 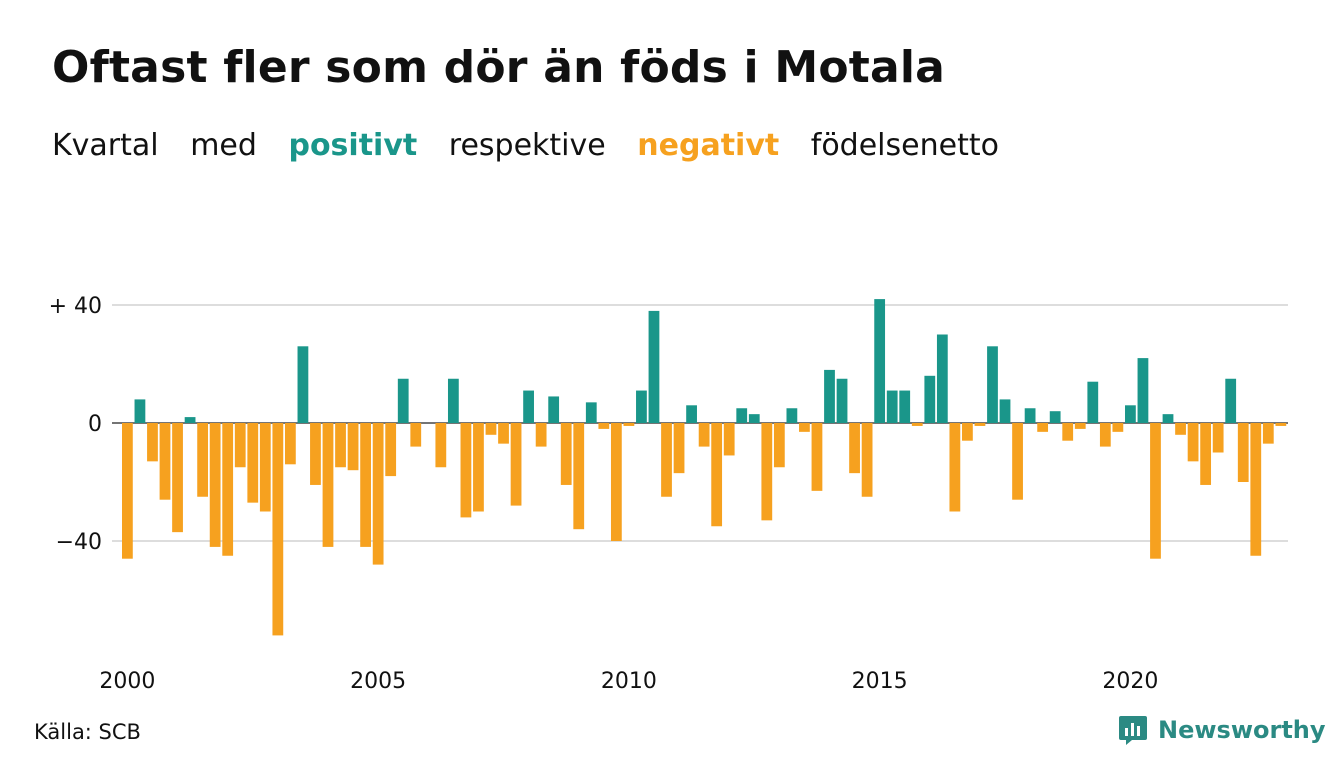 What do you see at coordinates (880, 681) in the screenshot?
I see `x-tick-label: 2015` at bounding box center [880, 681].